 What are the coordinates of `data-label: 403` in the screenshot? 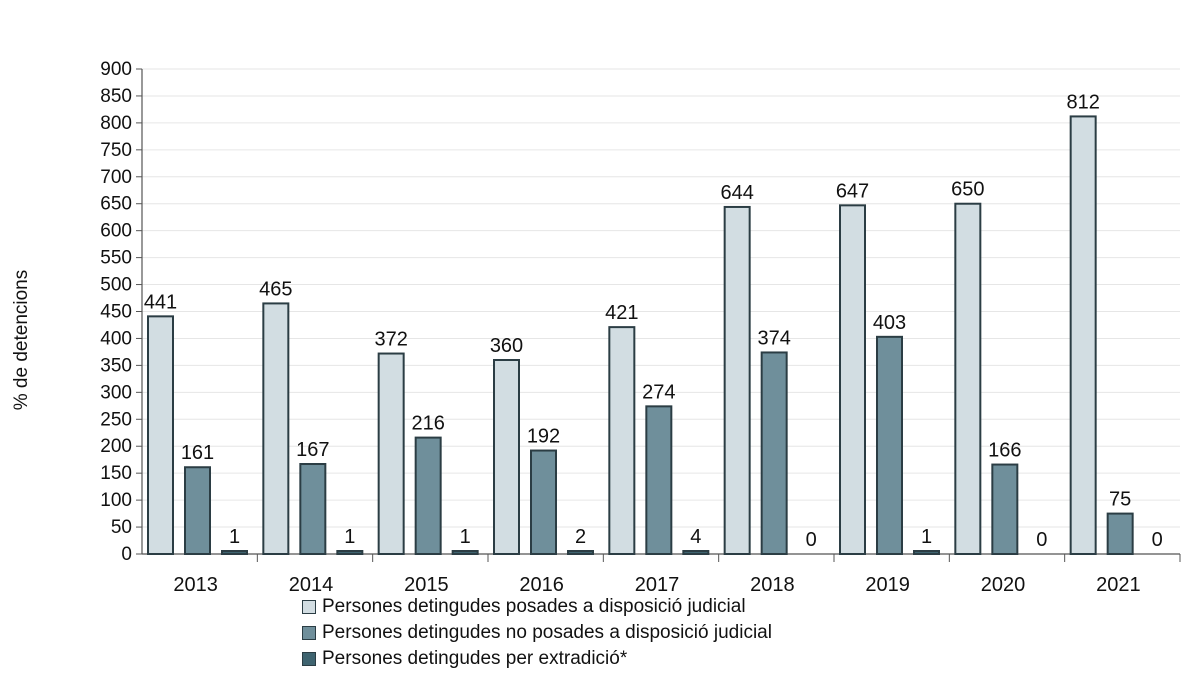 It's located at (889, 323).